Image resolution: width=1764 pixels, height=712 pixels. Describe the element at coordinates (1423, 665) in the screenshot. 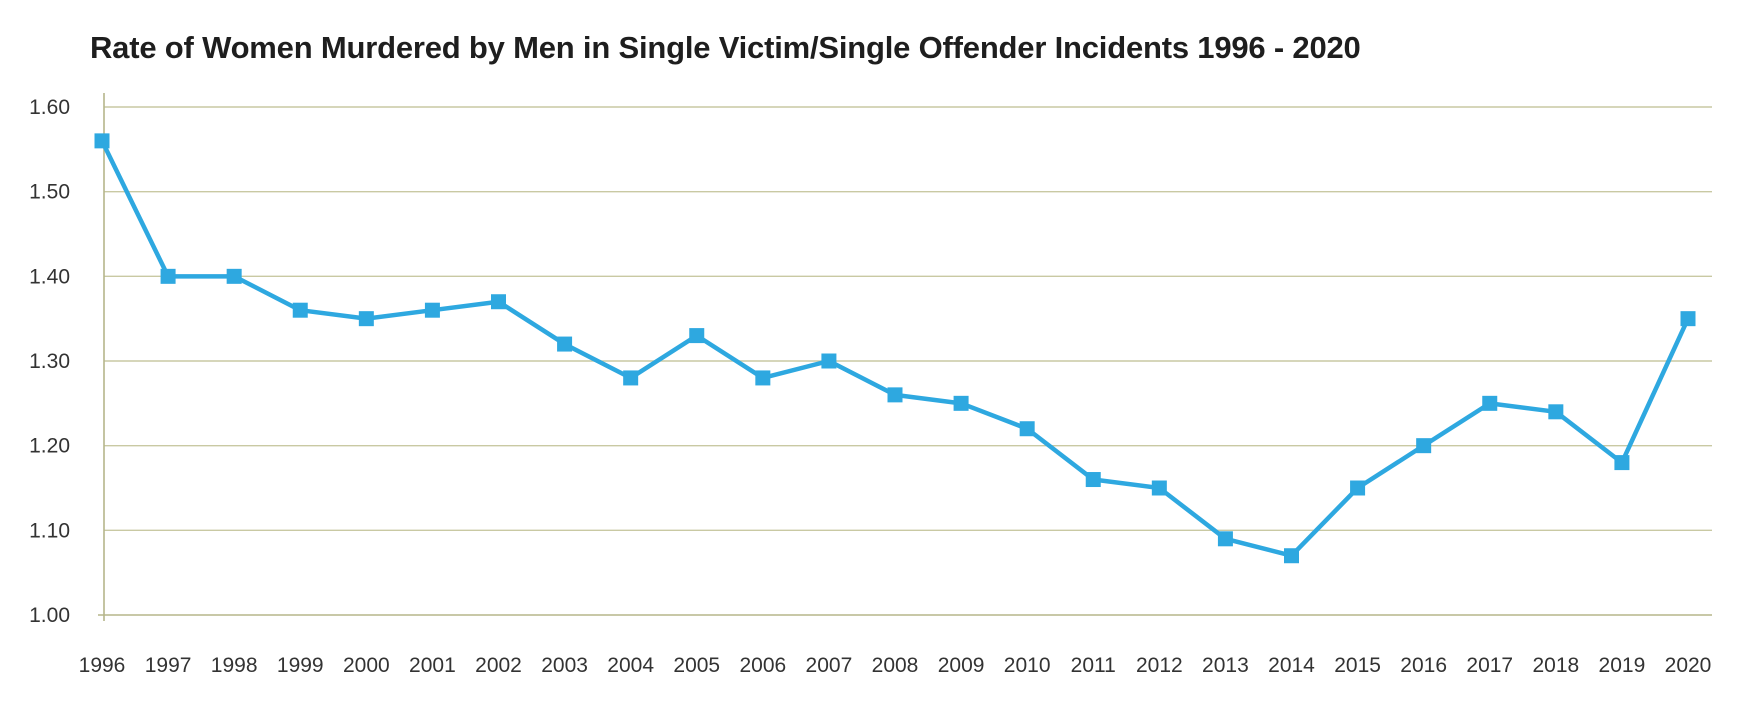

I see `x-tick-label: 2016` at that location.